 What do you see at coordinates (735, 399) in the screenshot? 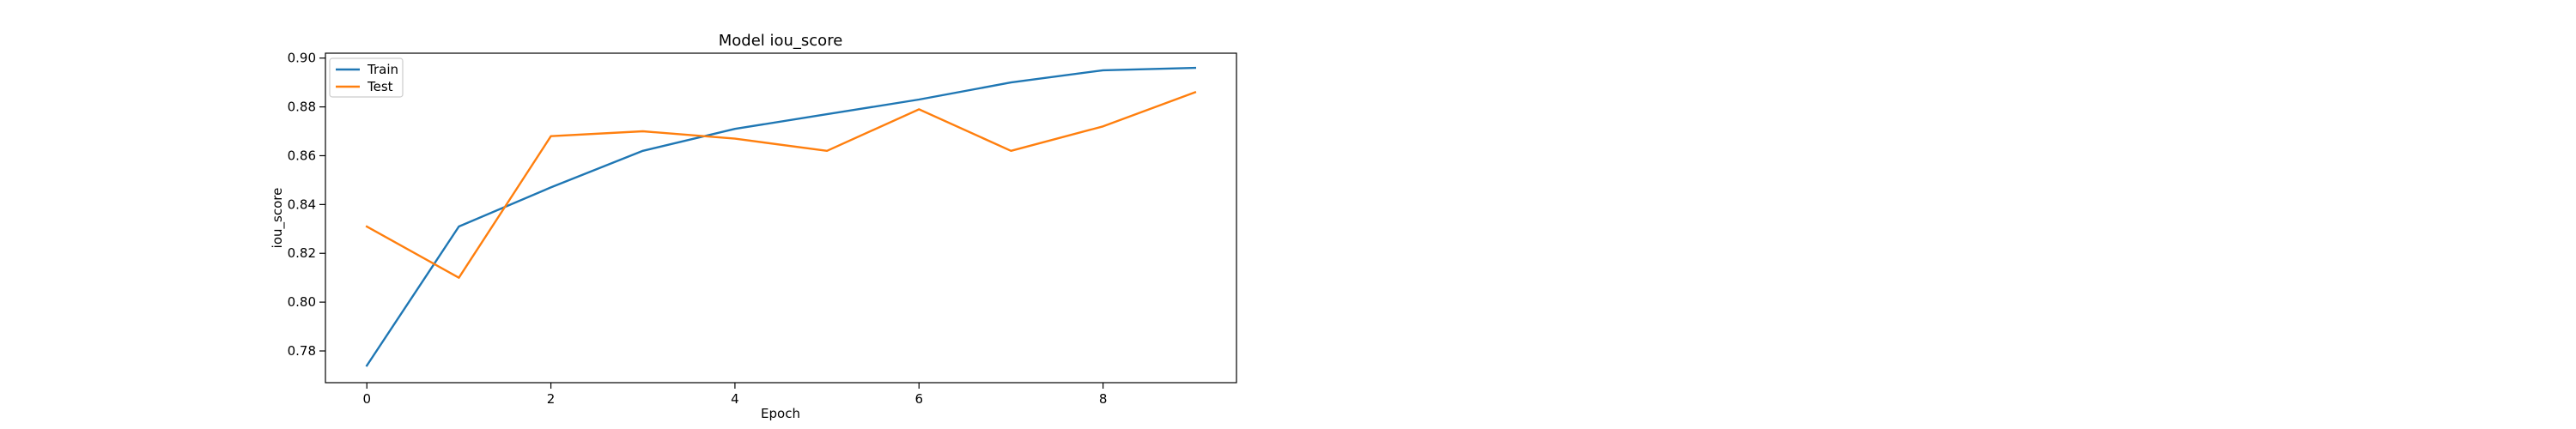
I see `x-tick-label: 4` at bounding box center [735, 399].